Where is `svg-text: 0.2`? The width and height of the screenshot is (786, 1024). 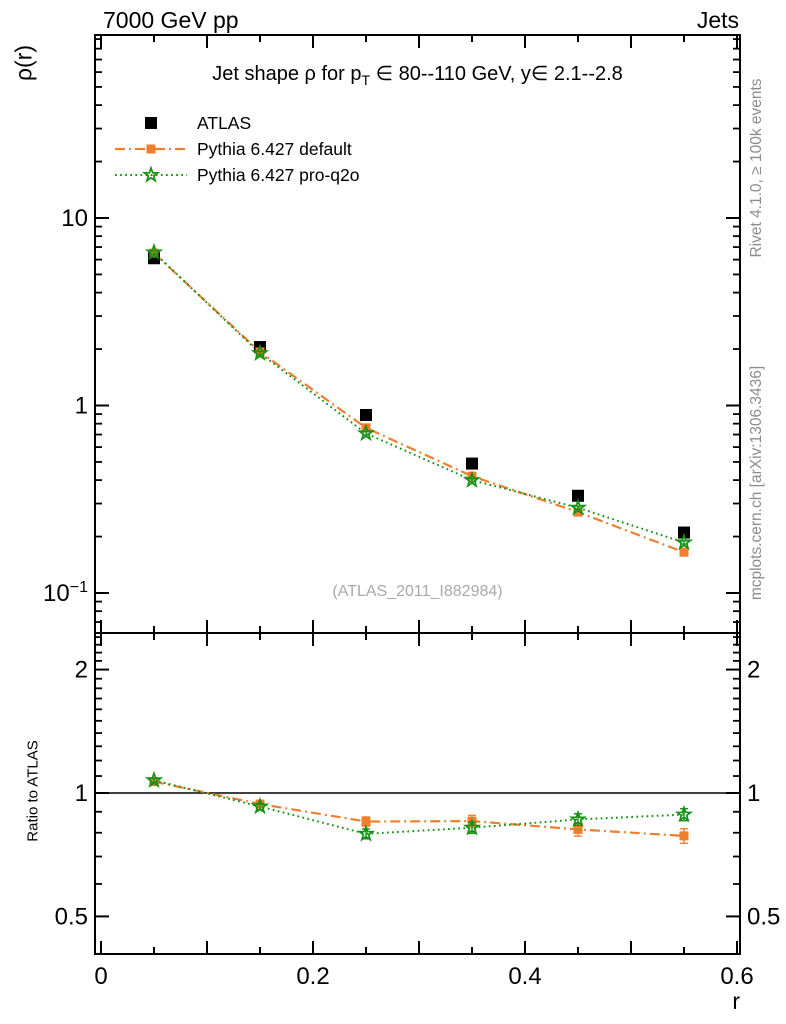
svg-text: 0.2 is located at coordinates (312, 976).